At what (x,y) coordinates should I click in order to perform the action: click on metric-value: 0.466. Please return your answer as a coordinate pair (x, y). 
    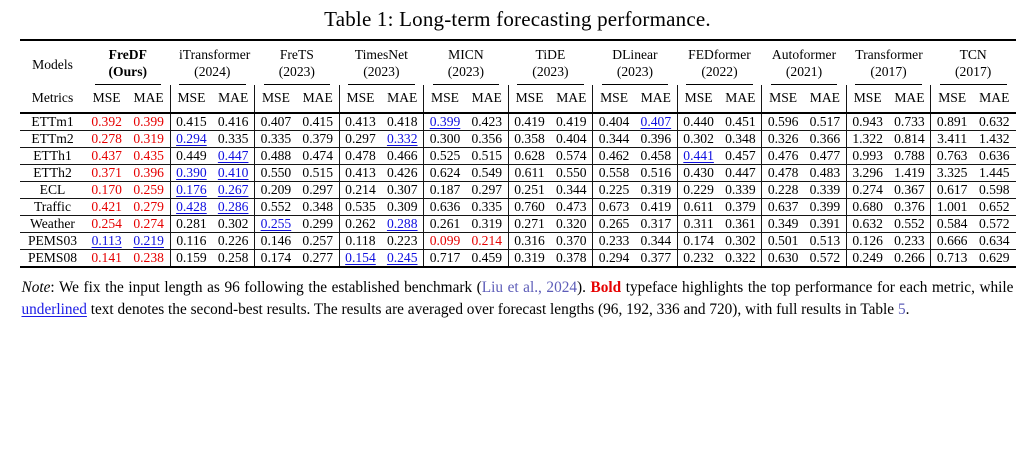
    Looking at the image, I should click on (402, 156).